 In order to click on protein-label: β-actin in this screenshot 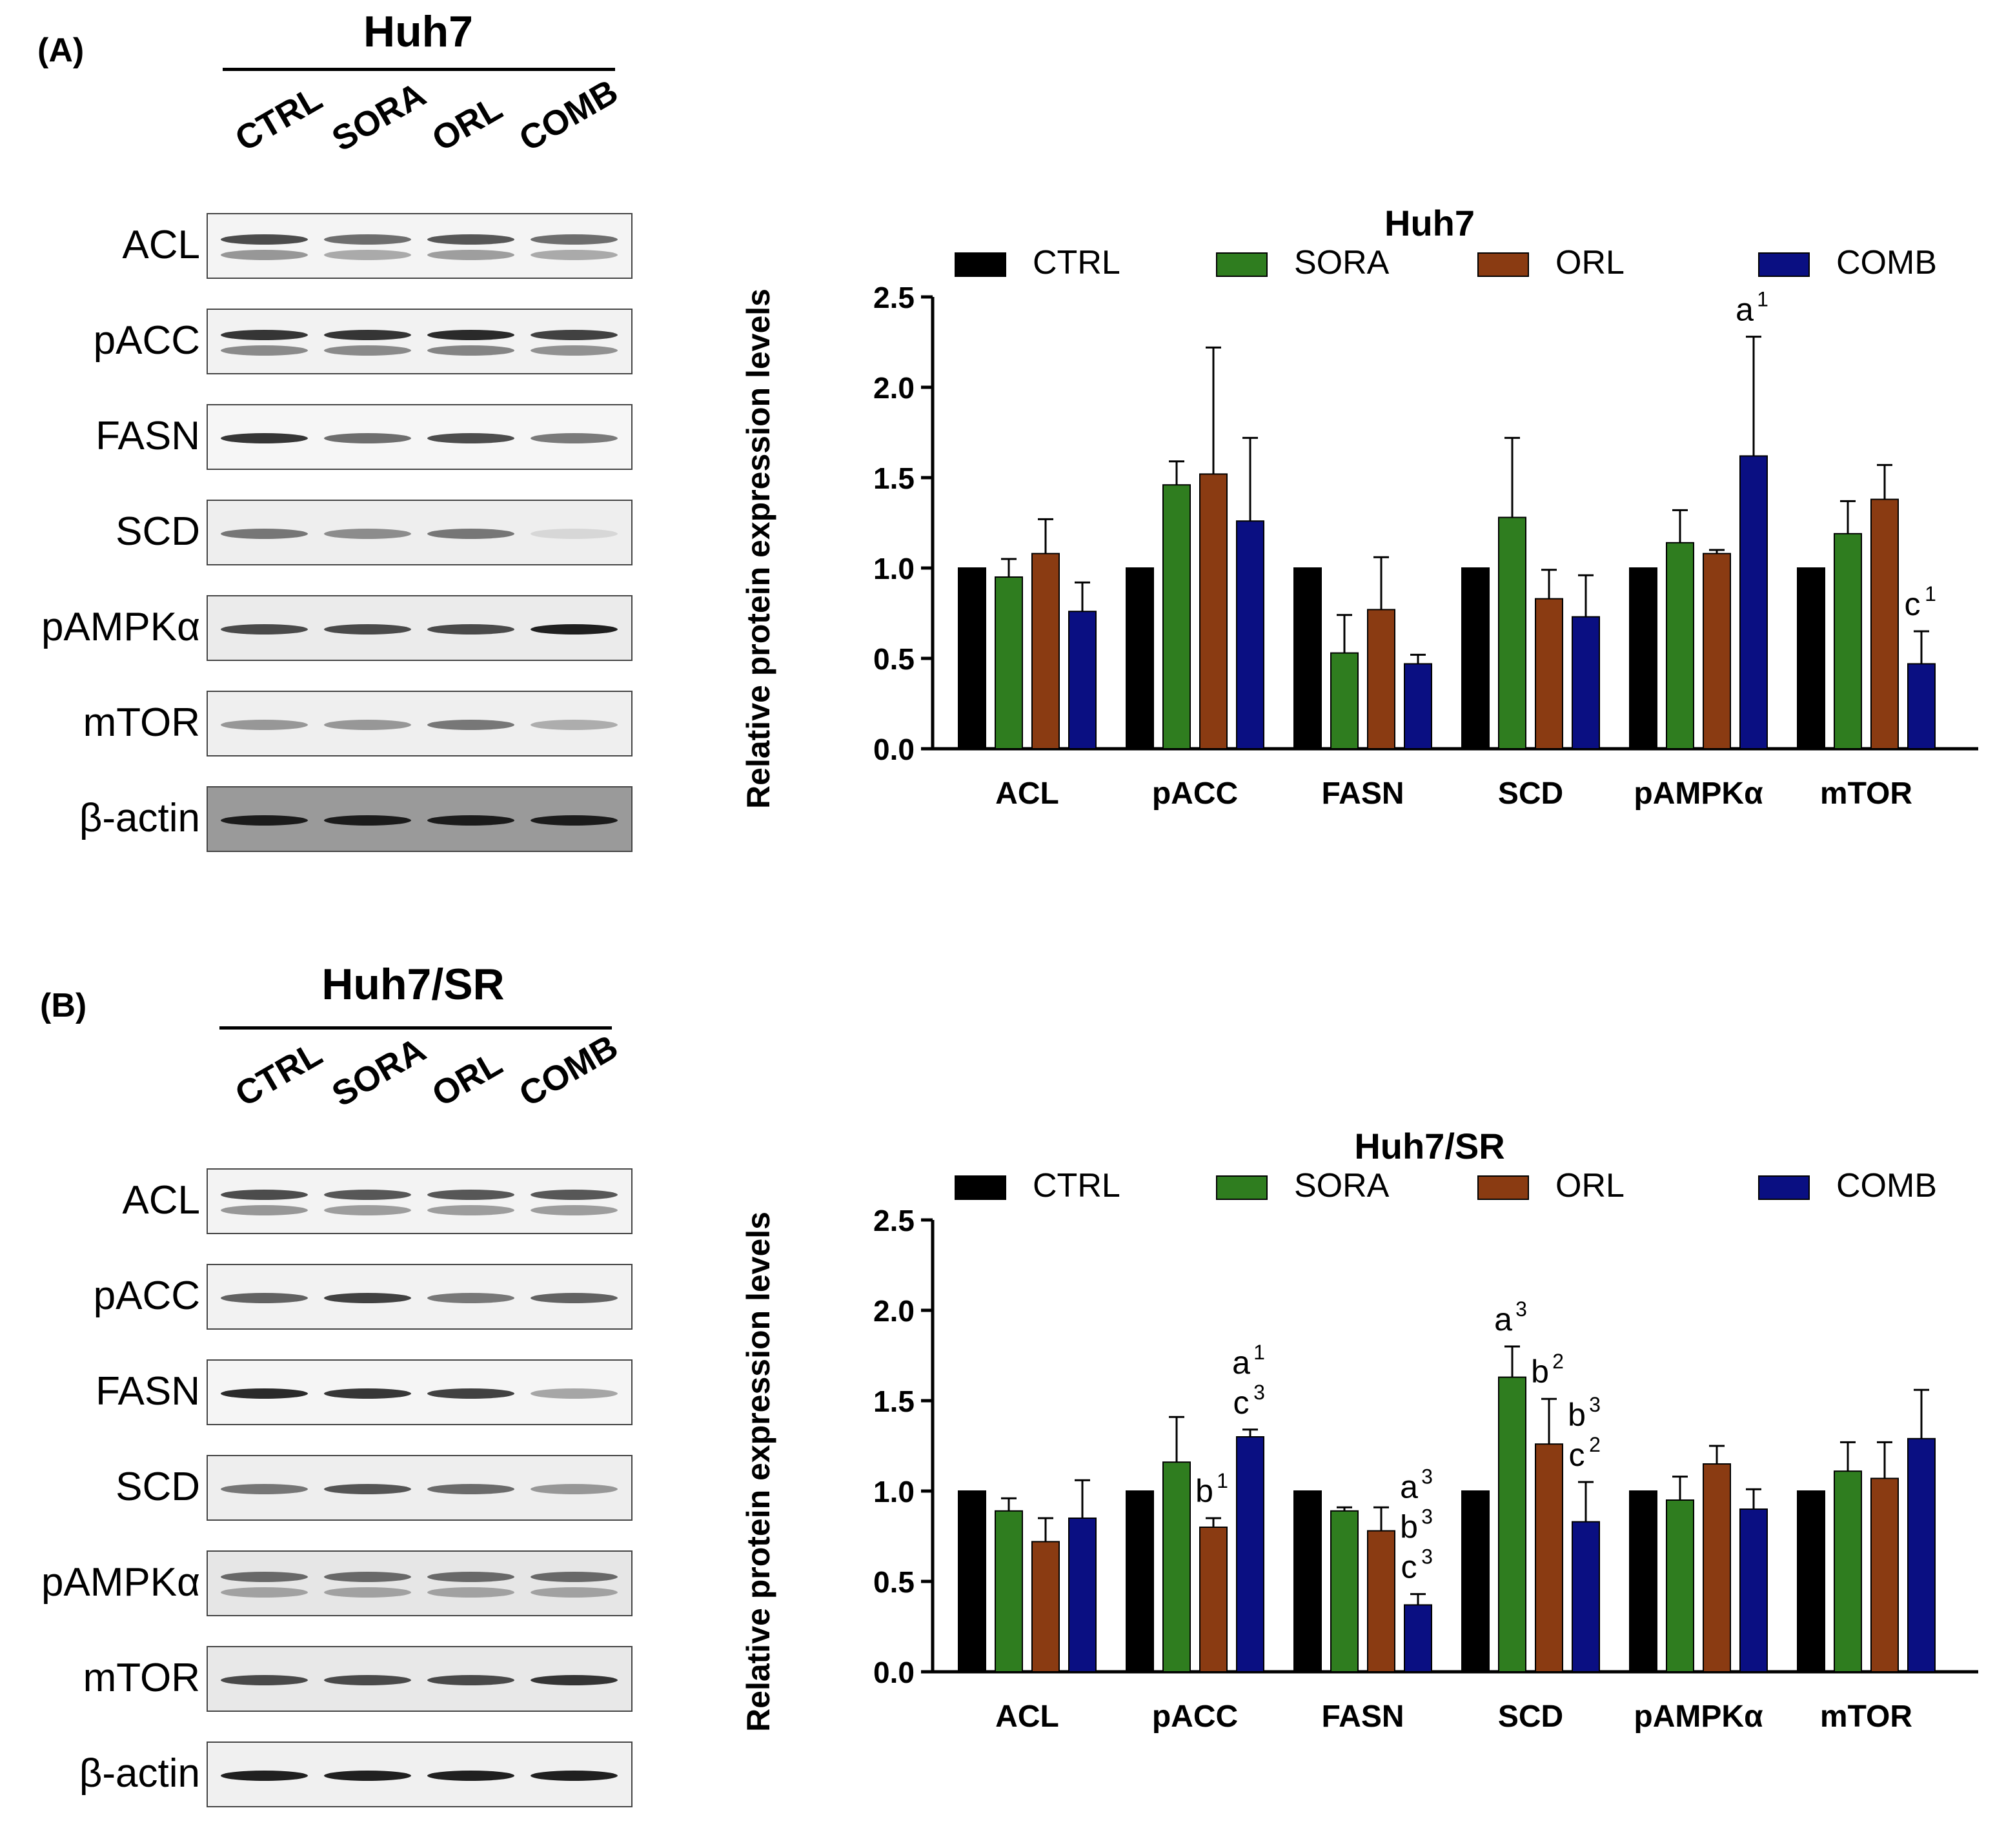, I will do `click(139, 818)`.